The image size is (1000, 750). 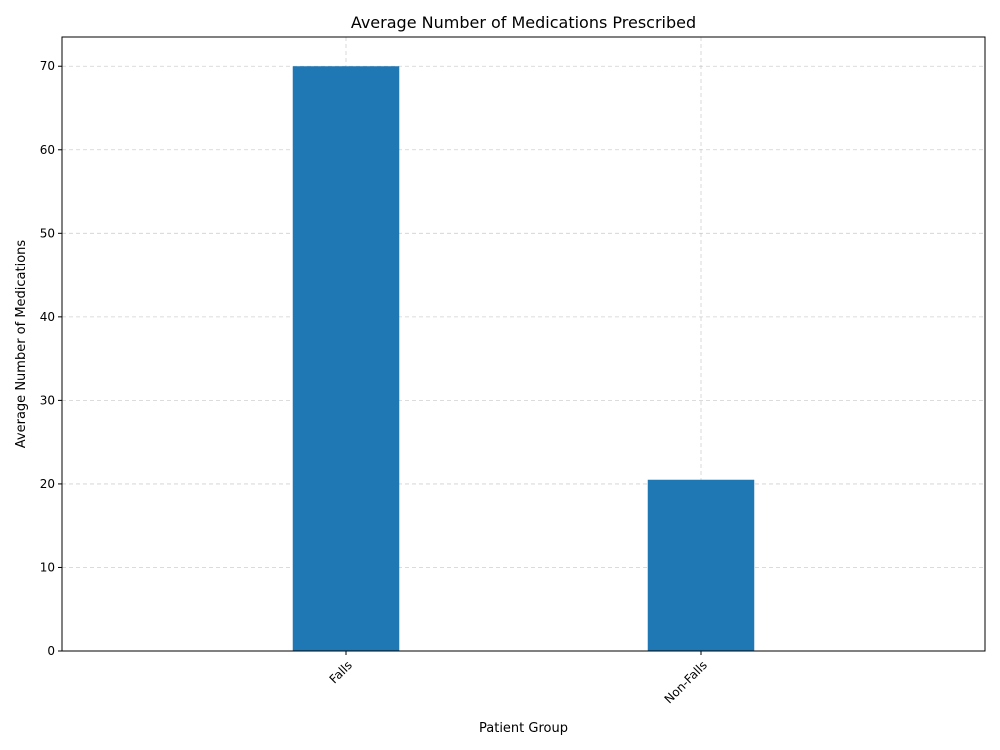 I want to click on y-tick-label: 10, so click(x=47, y=567).